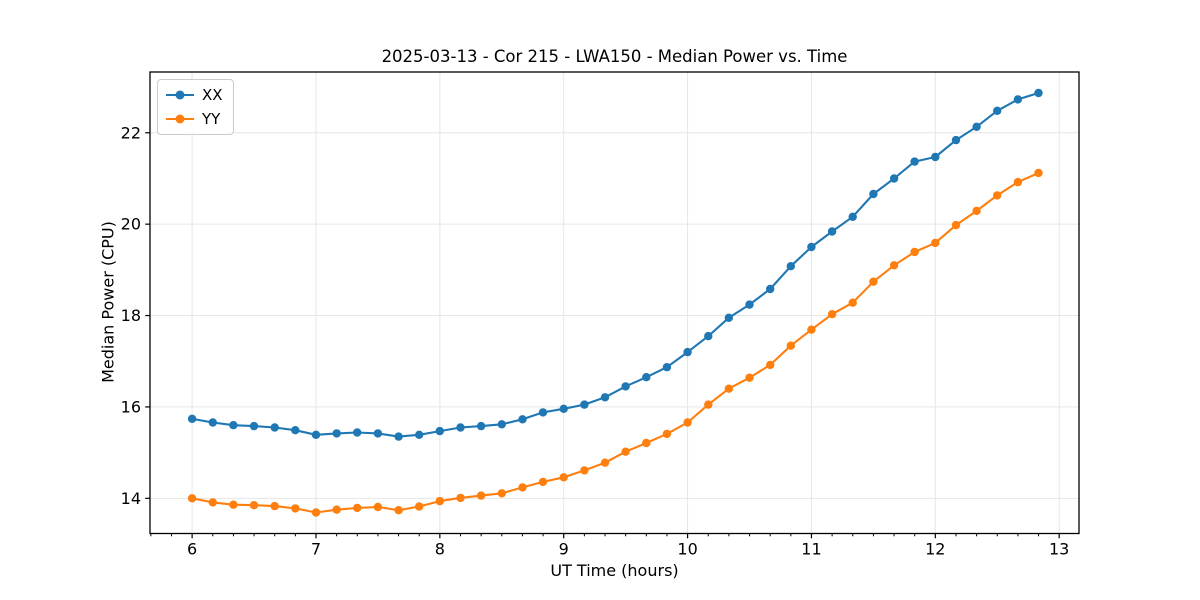 This screenshot has width=1200, height=600. I want to click on legend-item-yy: YY, so click(194, 119).